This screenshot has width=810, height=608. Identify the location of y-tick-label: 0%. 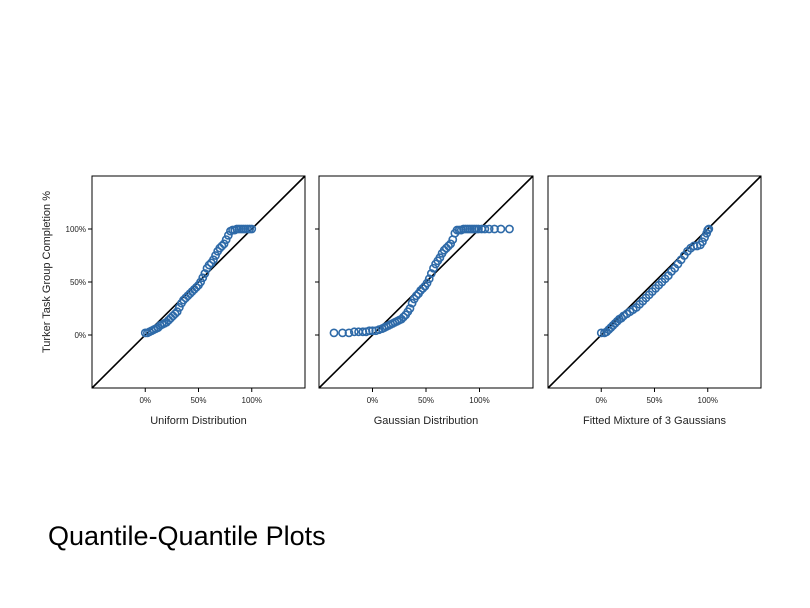
(80, 335).